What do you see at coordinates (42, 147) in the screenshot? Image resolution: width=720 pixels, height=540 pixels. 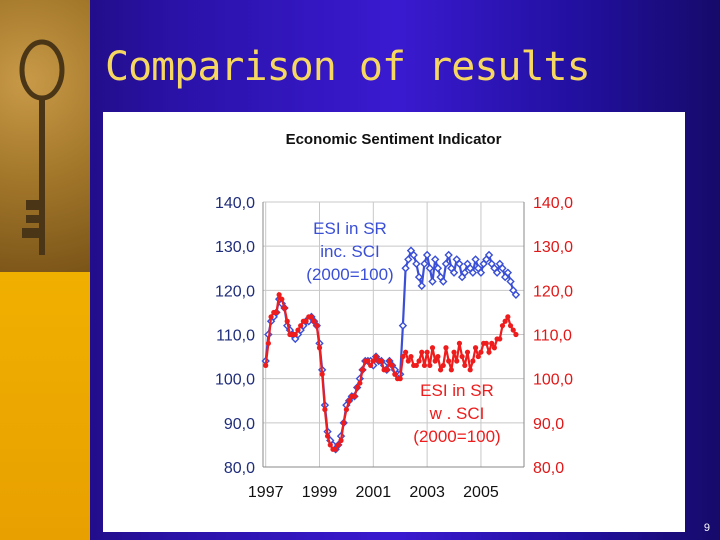 I see `antique-key-icon` at bounding box center [42, 147].